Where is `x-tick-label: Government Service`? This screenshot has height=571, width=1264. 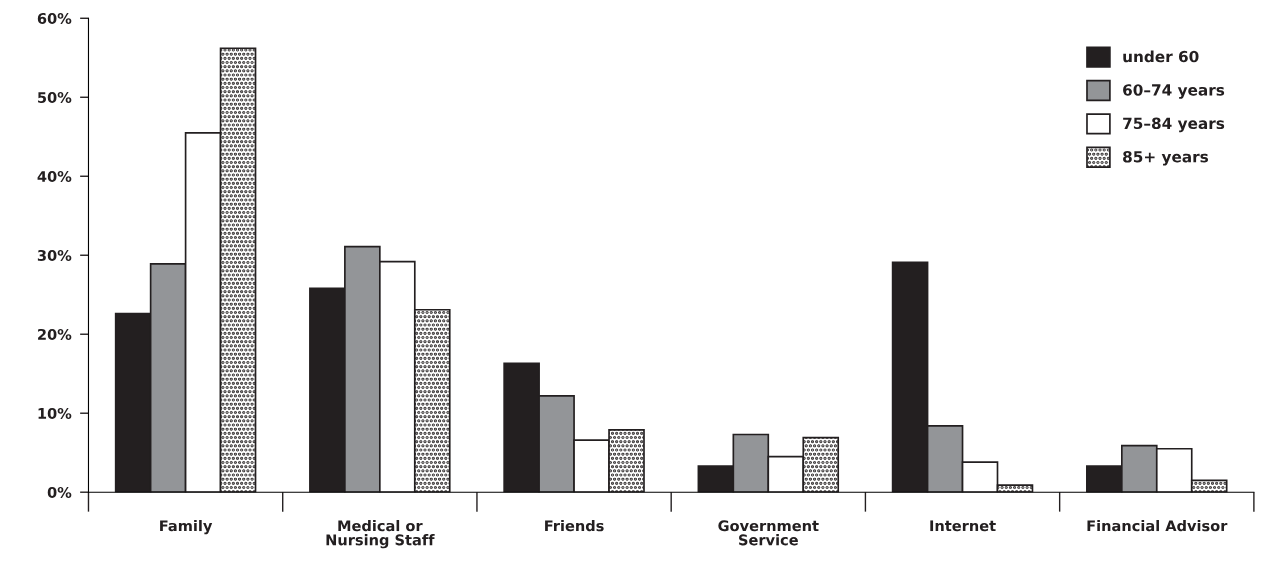
x-tick-label: Government Service is located at coordinates (768, 533).